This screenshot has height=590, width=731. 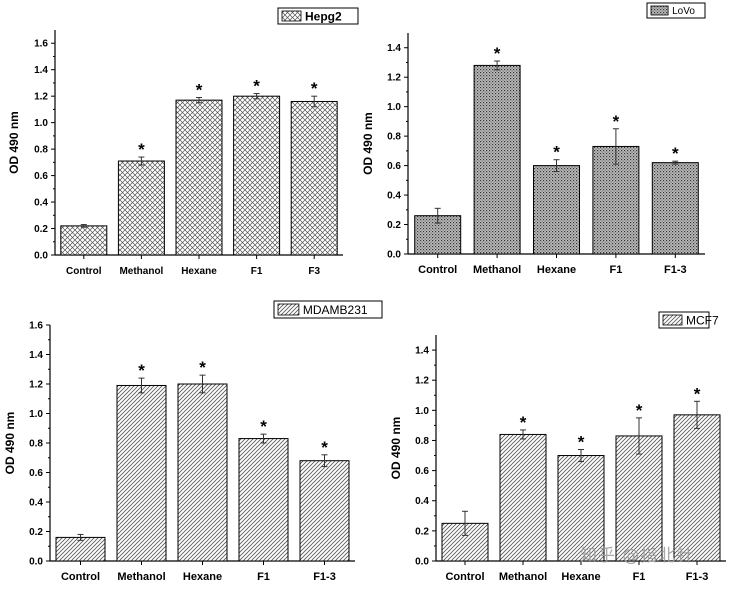 What do you see at coordinates (323, 16) in the screenshot?
I see `legend-label: Hepg2` at bounding box center [323, 16].